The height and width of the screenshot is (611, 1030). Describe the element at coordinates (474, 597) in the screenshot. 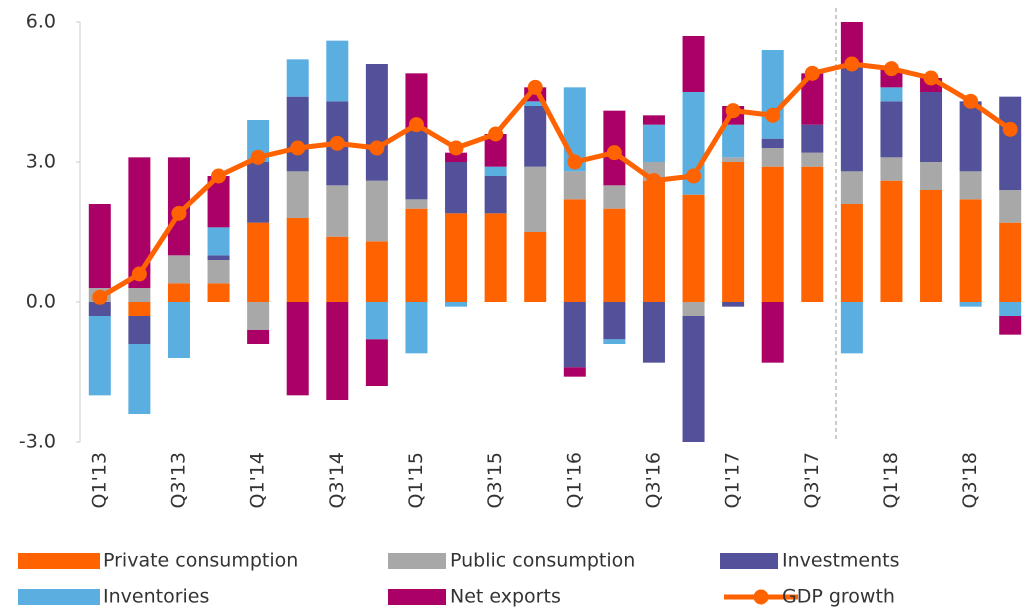

I see `legend-item: Net exports` at that location.